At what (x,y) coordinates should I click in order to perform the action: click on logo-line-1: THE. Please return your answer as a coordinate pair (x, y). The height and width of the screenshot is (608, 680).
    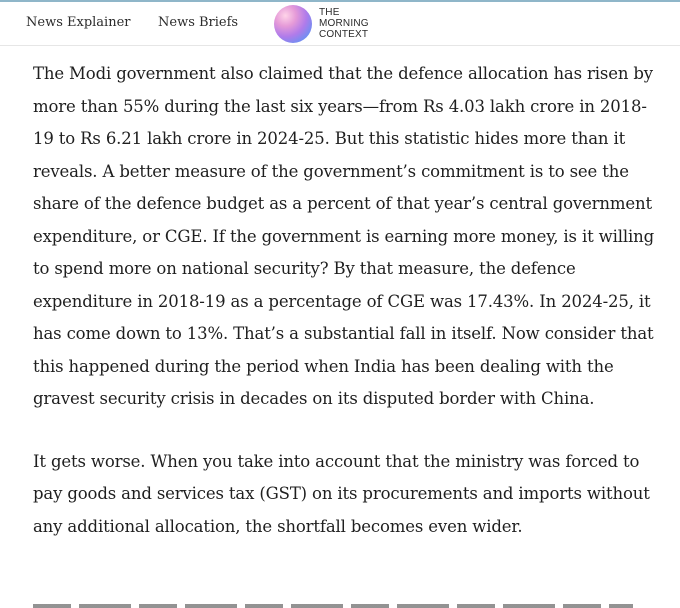
    Looking at the image, I should click on (329, 12).